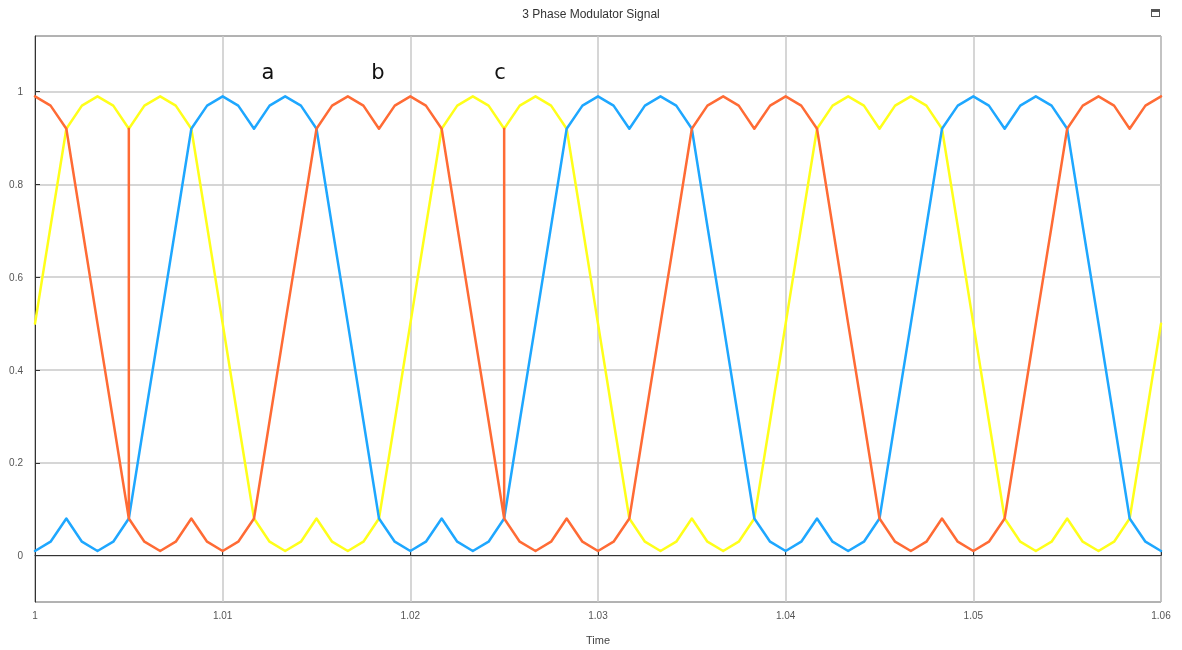 Image resolution: width=1182 pixels, height=650 pixels. Describe the element at coordinates (378, 72) in the screenshot. I see `annotation: b` at that location.